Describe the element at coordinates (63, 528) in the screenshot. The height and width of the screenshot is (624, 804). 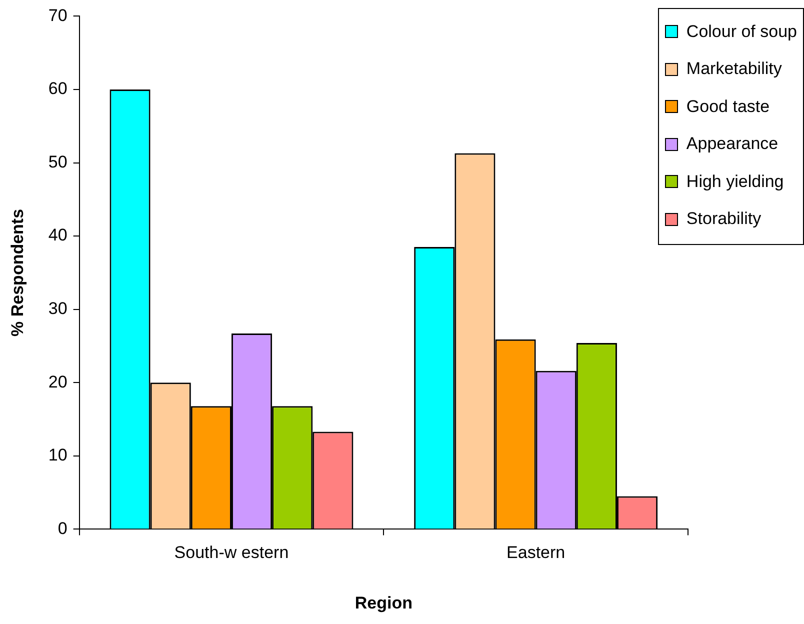
I see `y-tick-label: 0` at that location.